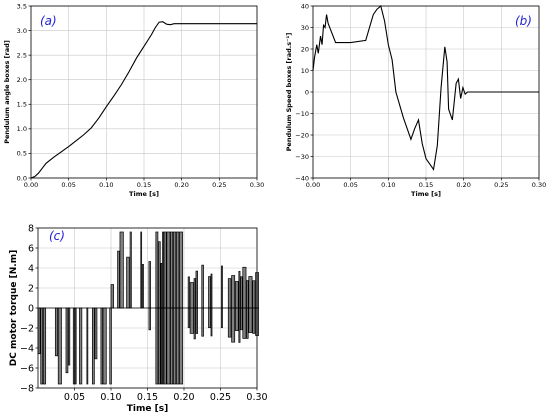 Image resolution: width=550 pixels, height=416 pixels. Describe the element at coordinates (144, 194) in the screenshot. I see `panel-a-xlabel: Time [s]` at that location.